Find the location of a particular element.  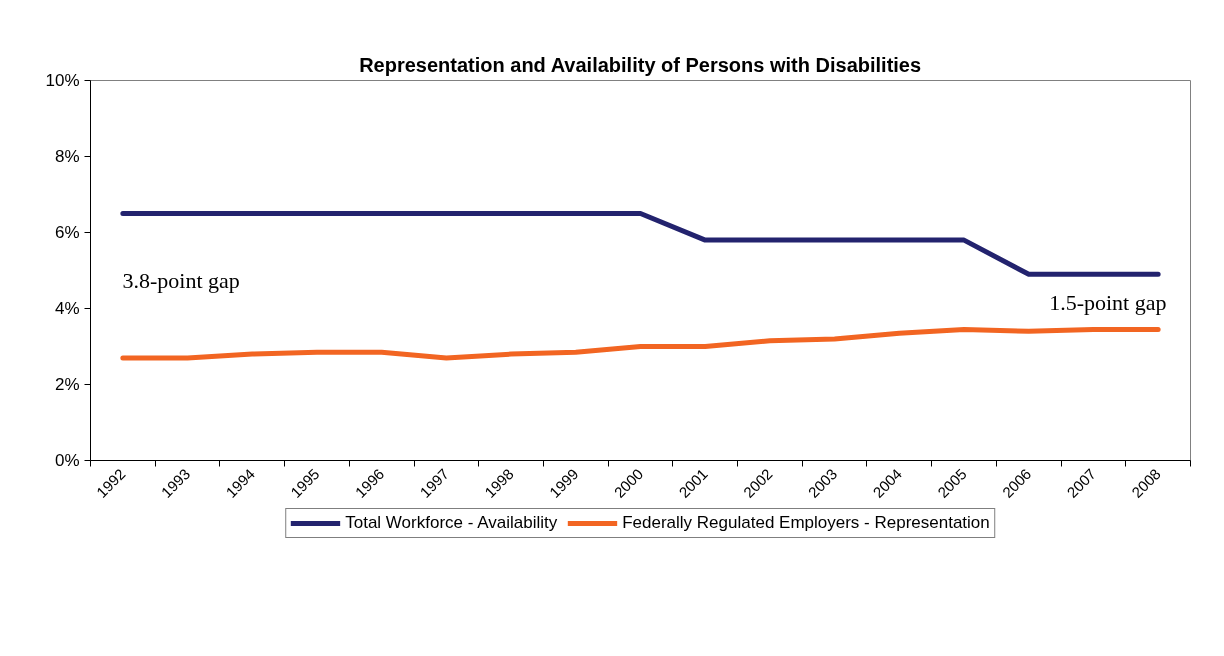

y-tick-label: 10% is located at coordinates (62, 80).